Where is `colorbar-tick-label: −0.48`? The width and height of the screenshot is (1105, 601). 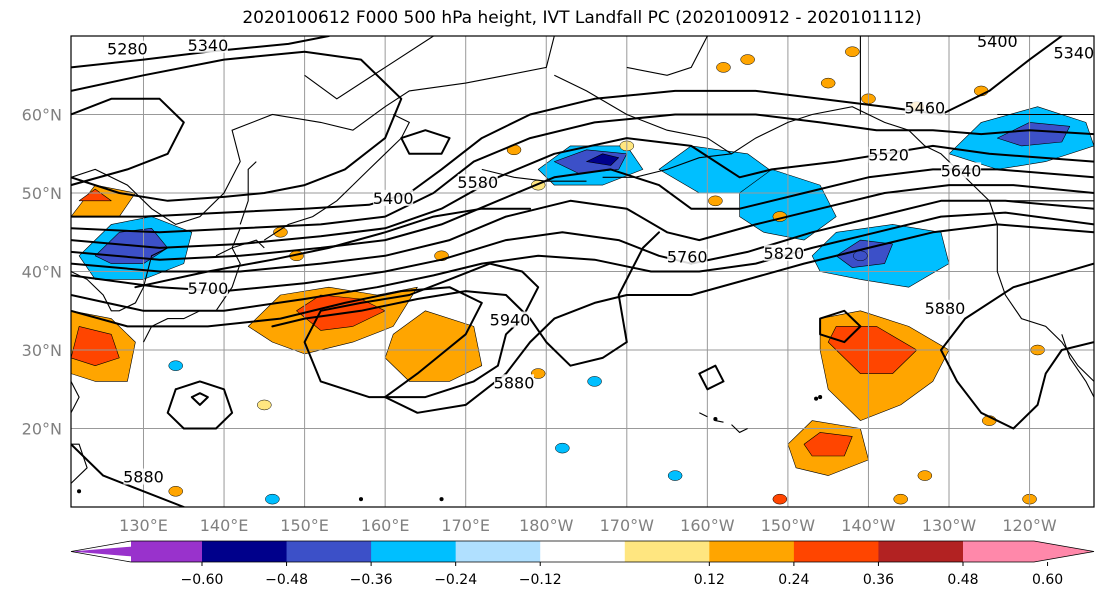
colorbar-tick-label: −0.48 is located at coordinates (286, 580).